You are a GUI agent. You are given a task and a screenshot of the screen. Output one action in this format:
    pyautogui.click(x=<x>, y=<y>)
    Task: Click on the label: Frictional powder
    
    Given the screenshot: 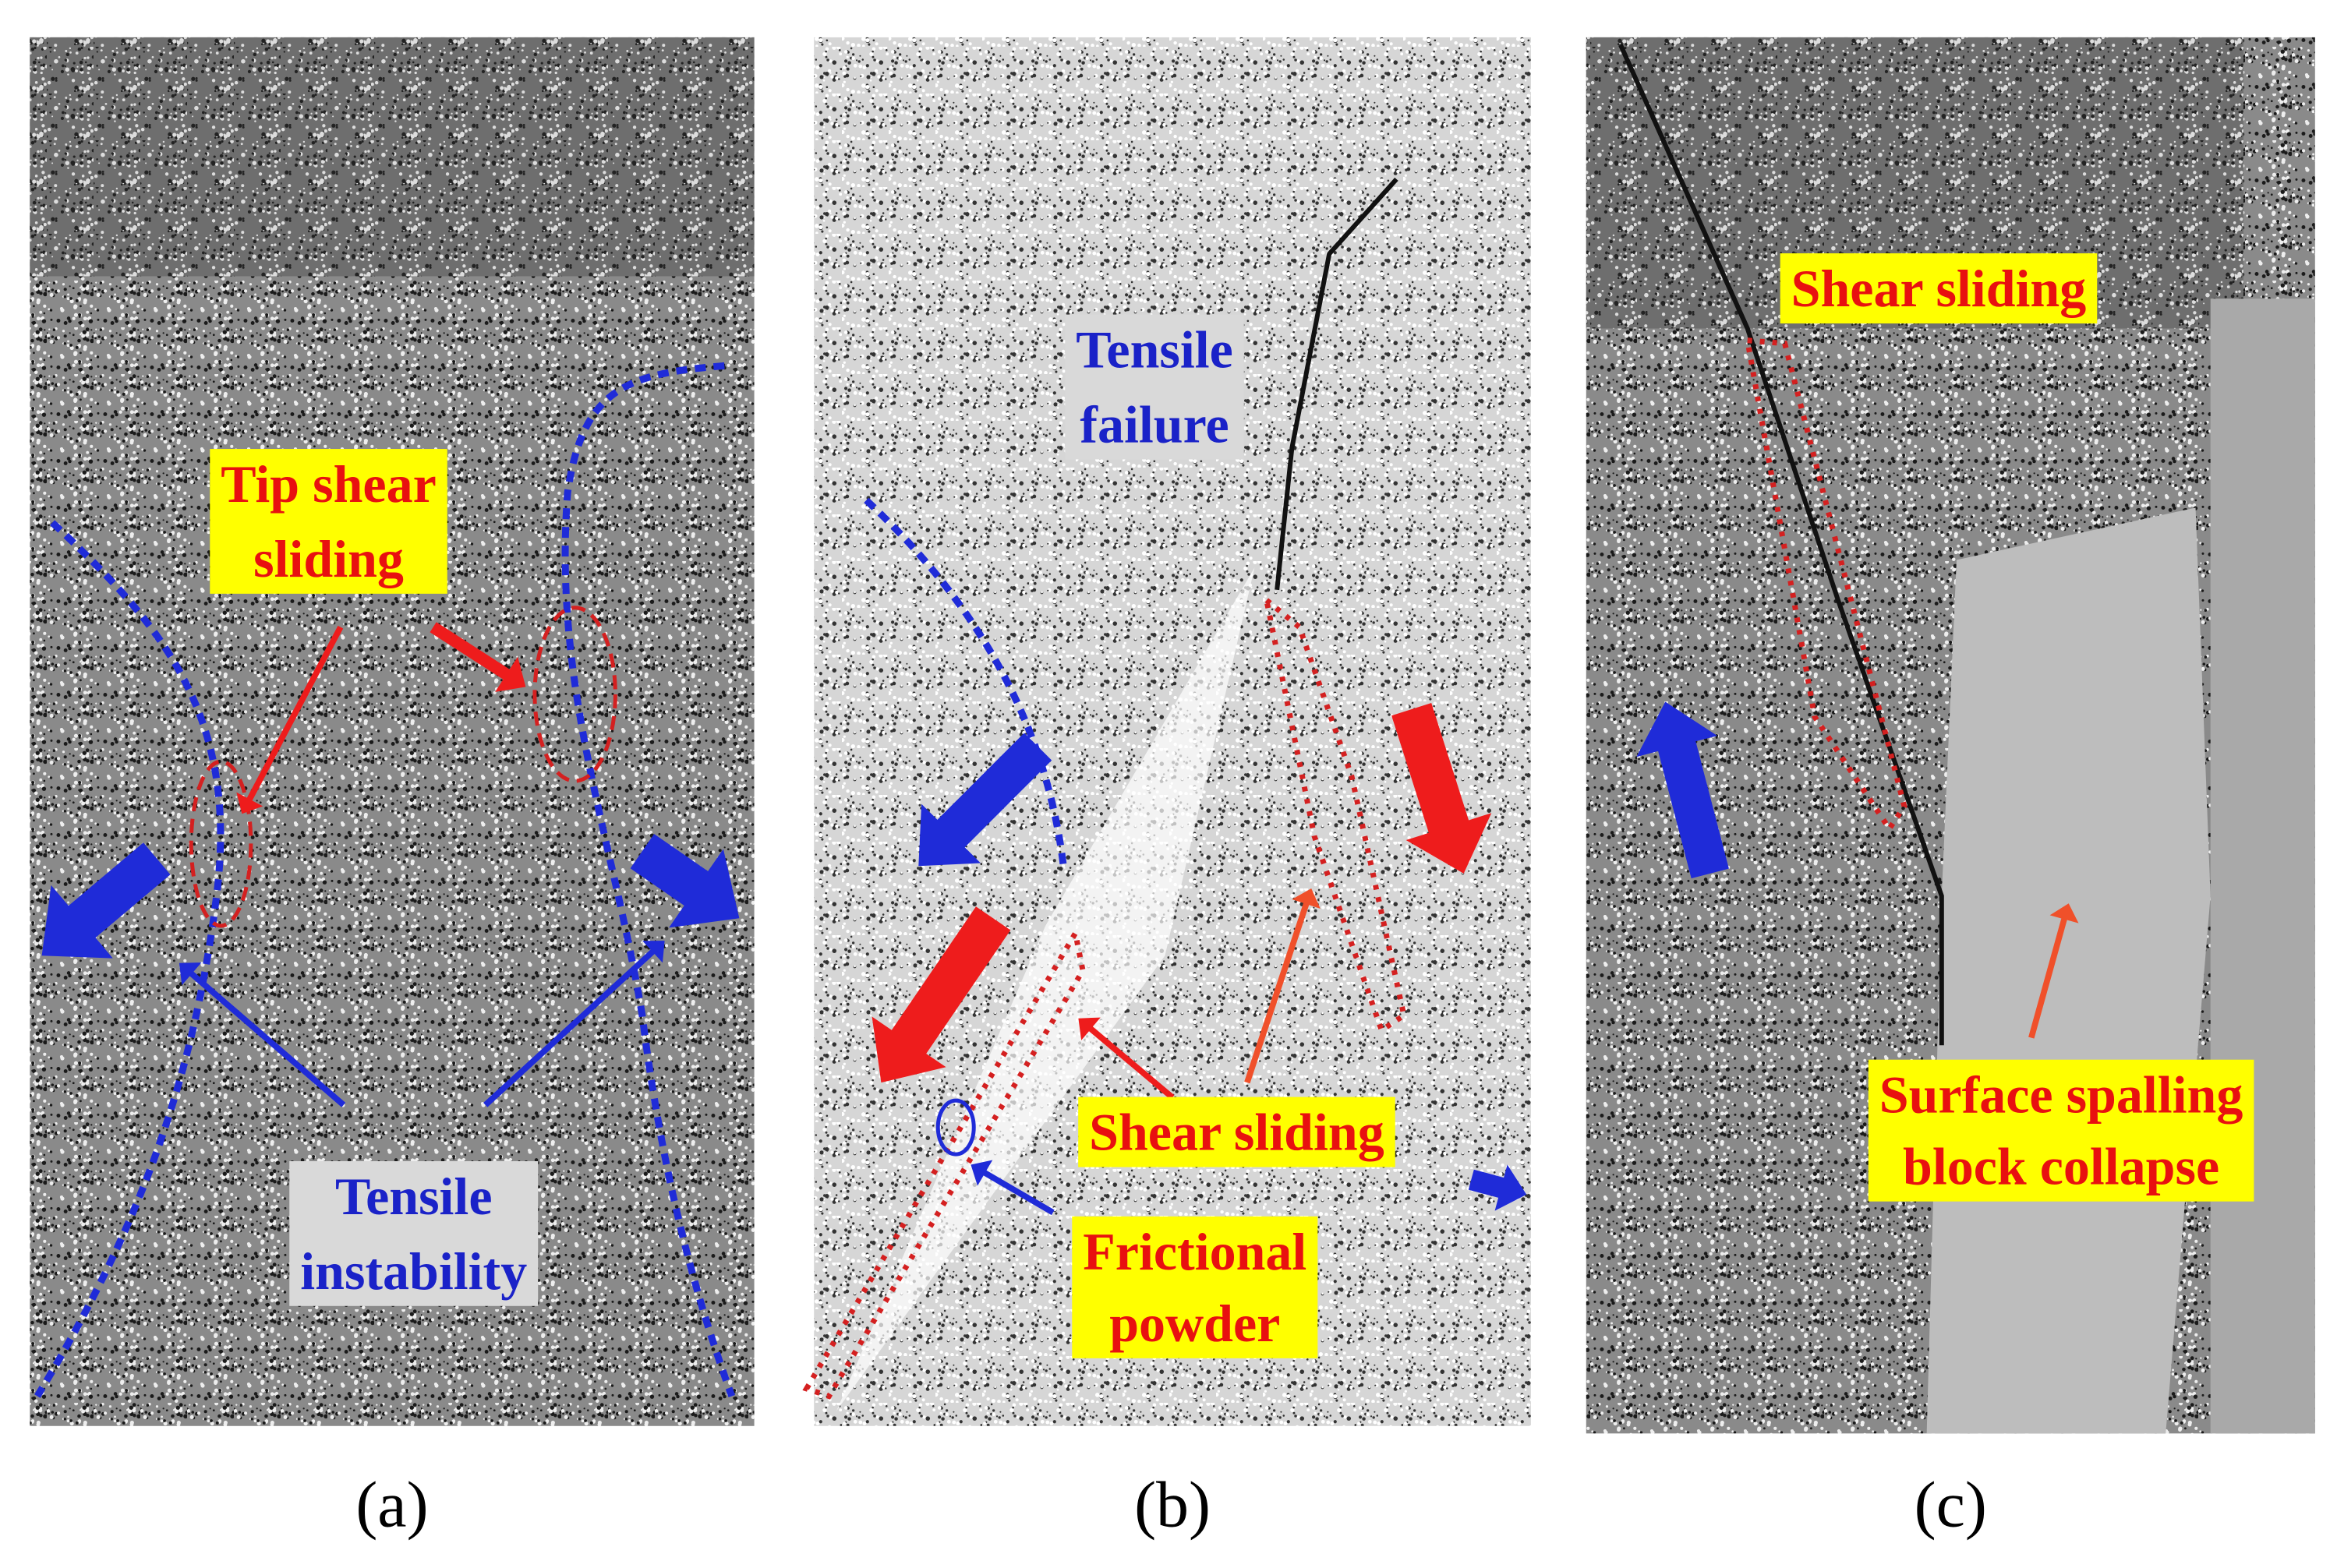 What is the action you would take?
    pyautogui.click(x=1195, y=1287)
    